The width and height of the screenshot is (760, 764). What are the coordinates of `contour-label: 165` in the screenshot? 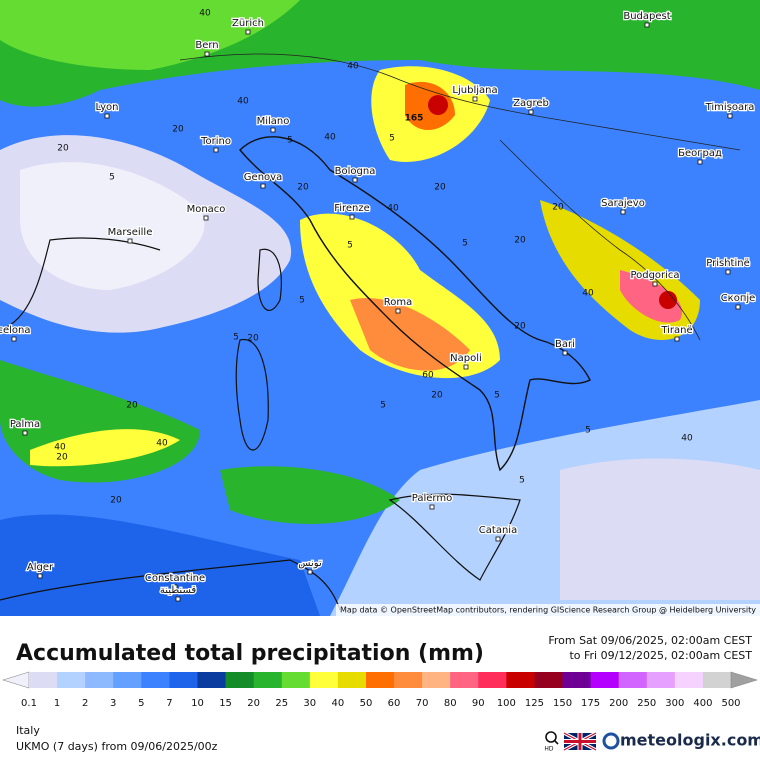 It's located at (414, 119).